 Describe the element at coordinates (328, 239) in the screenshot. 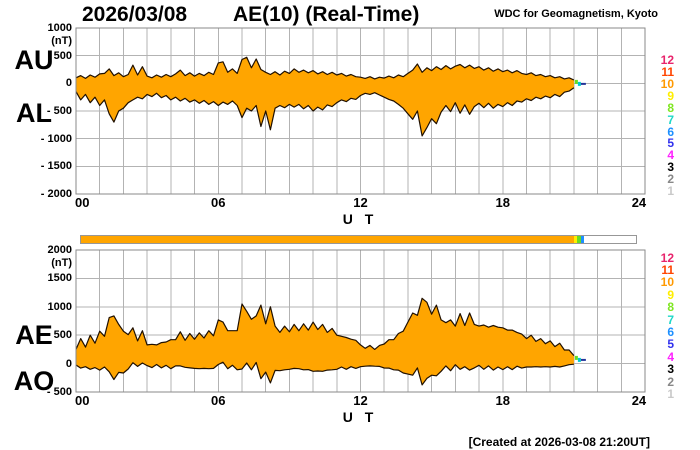

I see `availability-segment-10-stations` at that location.